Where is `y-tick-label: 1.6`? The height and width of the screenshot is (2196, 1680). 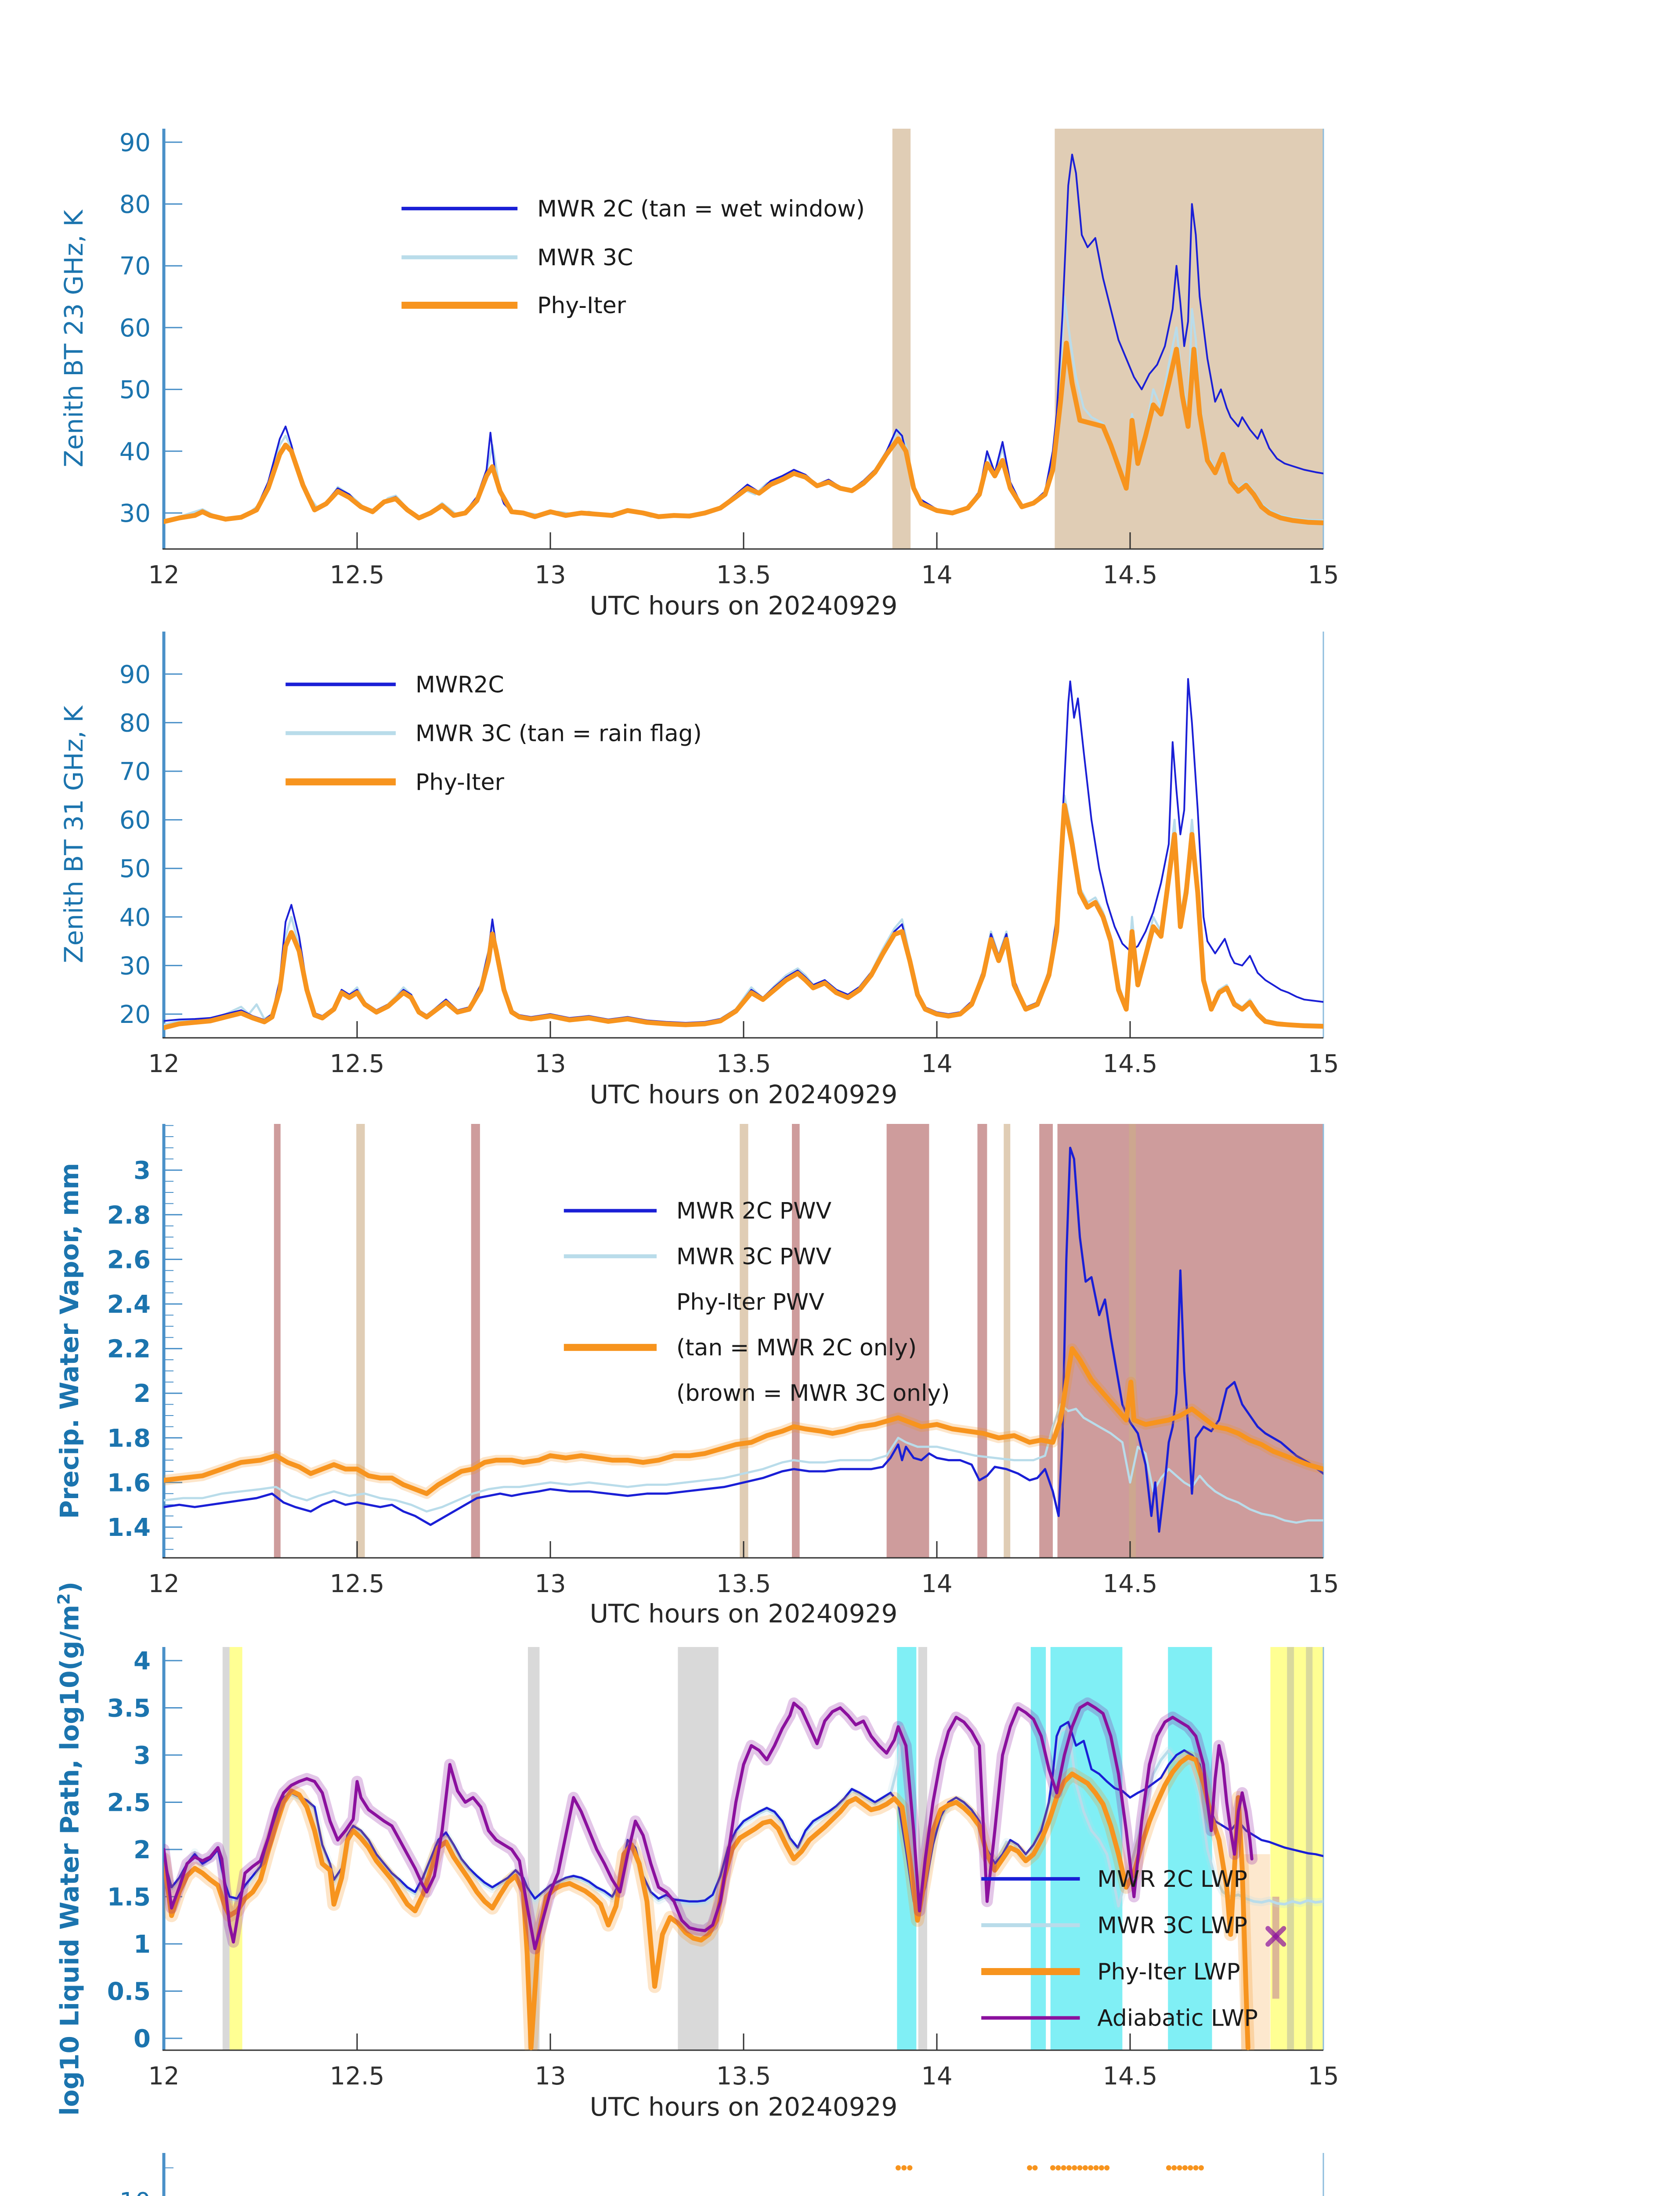
y-tick-label: 1.6 is located at coordinates (129, 1483).